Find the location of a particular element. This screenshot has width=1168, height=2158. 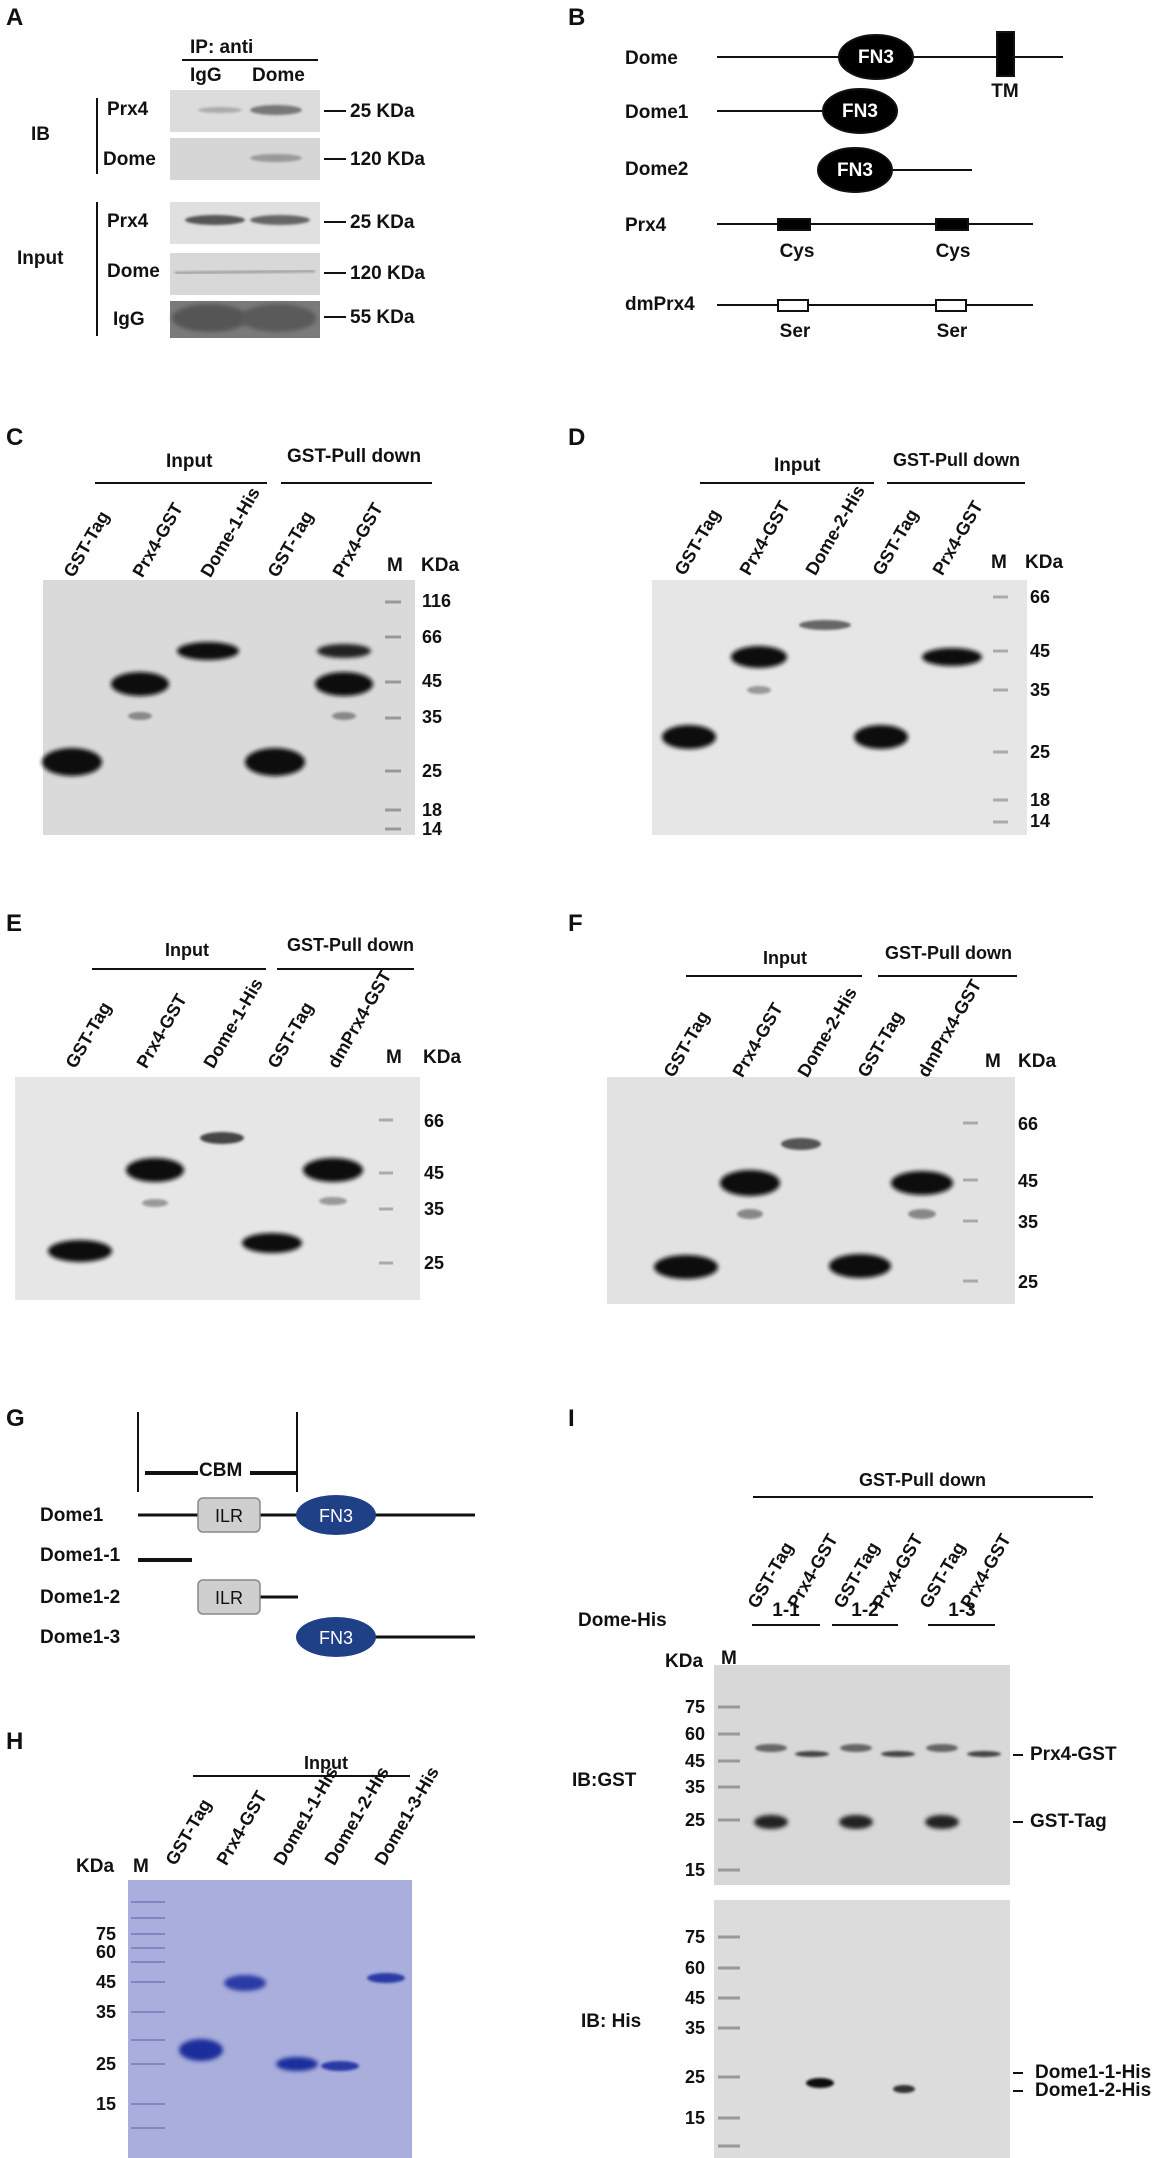

i-marker-top: 45 is located at coordinates (695, 1761).